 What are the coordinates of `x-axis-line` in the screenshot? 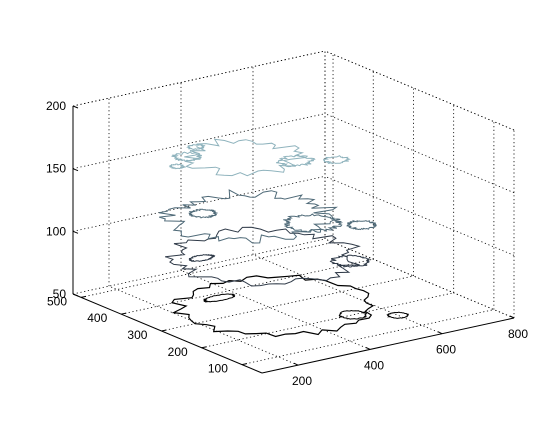 It's located at (388, 345).